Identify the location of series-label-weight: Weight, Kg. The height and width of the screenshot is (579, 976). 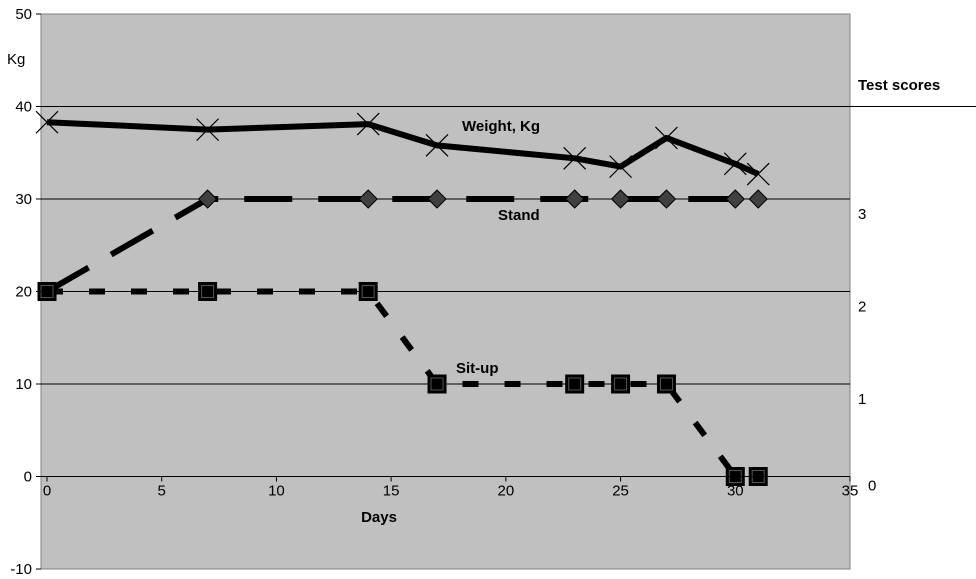
(501, 126).